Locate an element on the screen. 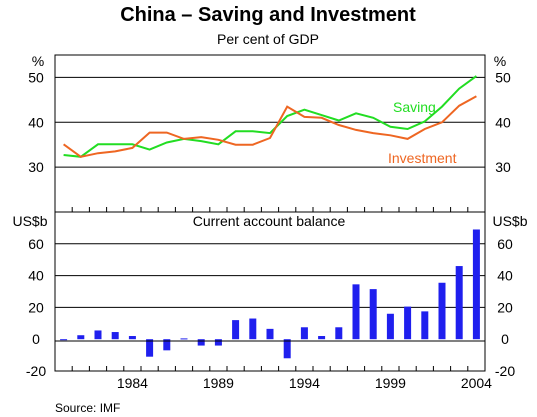 The width and height of the screenshot is (537, 417). y1-unit-left: % is located at coordinates (38, 61).